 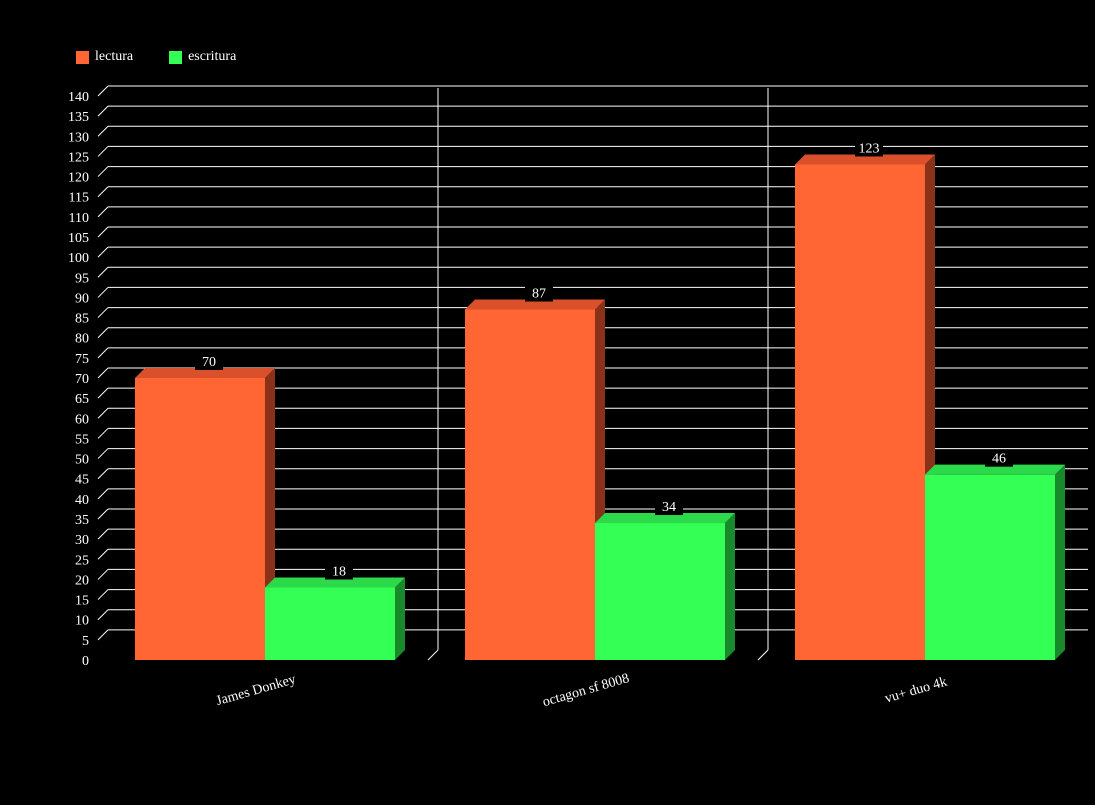 I want to click on y-tick-label: 75, so click(x=82, y=359).